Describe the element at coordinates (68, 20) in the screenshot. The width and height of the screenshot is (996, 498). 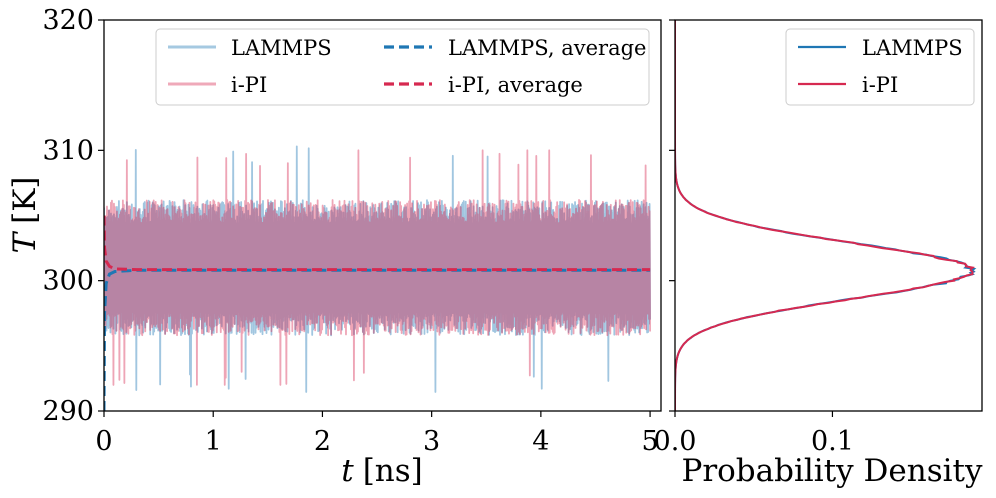
I see `y-tick-label-320: 320` at that location.